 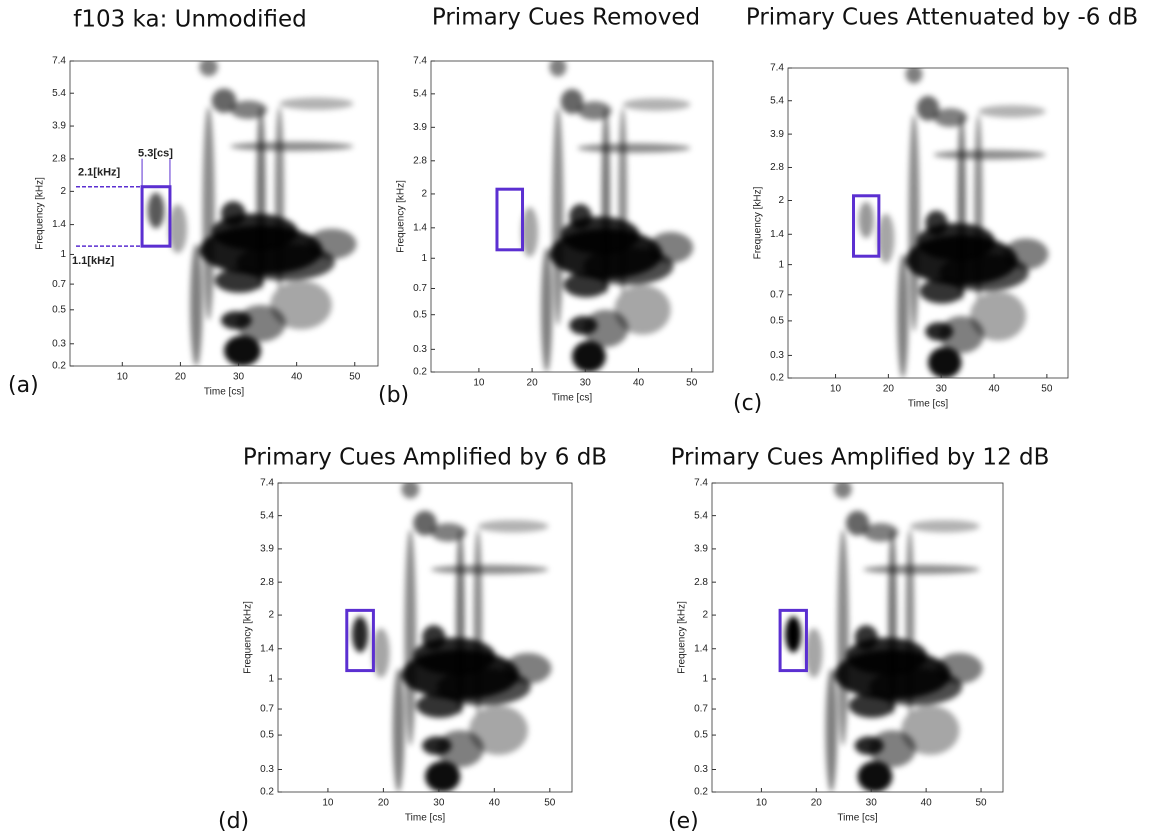 I want to click on cue-box, so click(x=156, y=216).